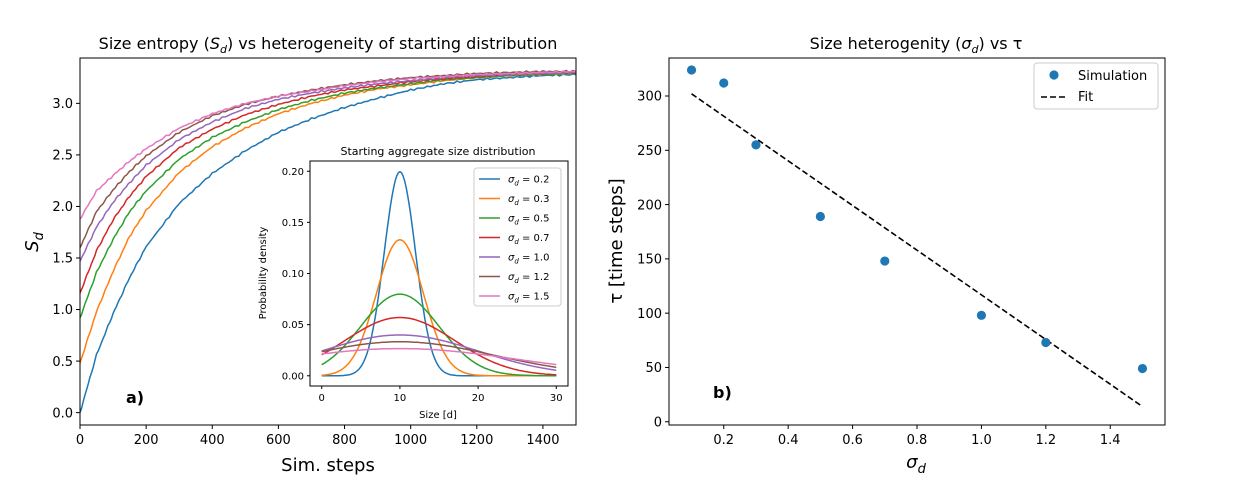  What do you see at coordinates (528, 200) in the screenshot?
I see `inset-legend-label: σd = 0.3` at bounding box center [528, 200].